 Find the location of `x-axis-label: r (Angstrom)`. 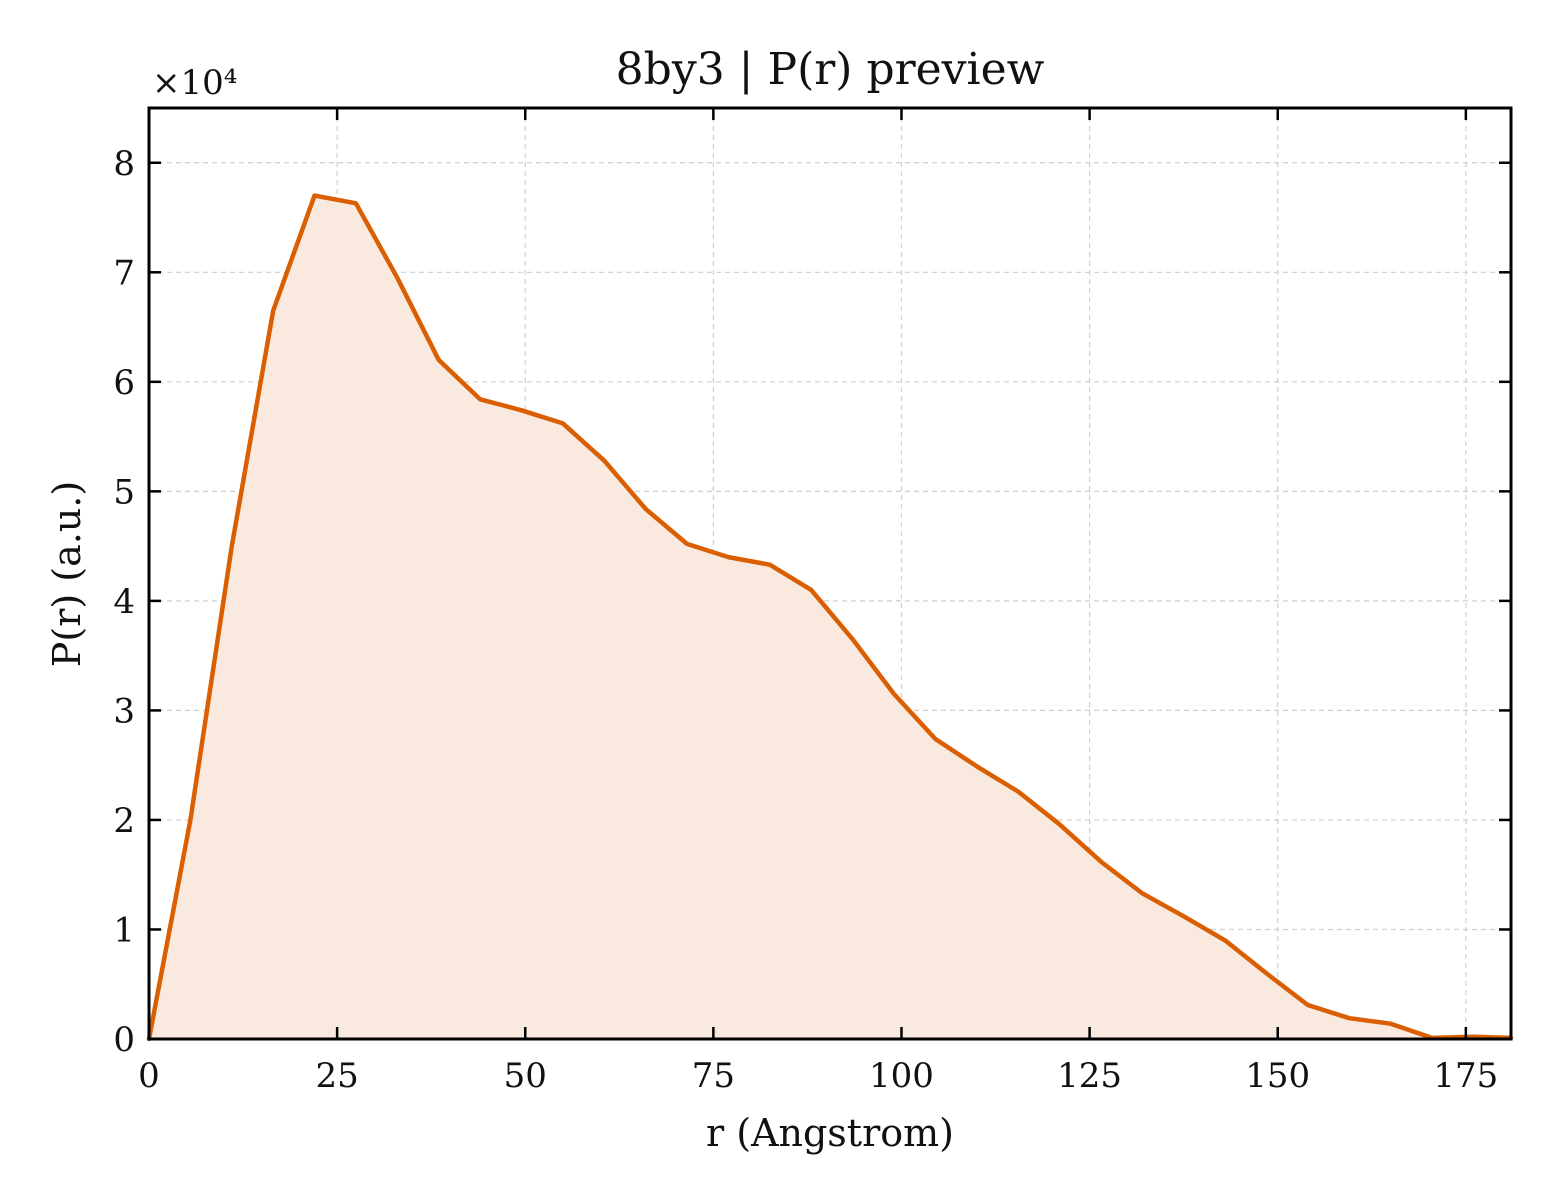

x-axis-label: r (Angstrom) is located at coordinates (830, 1133).